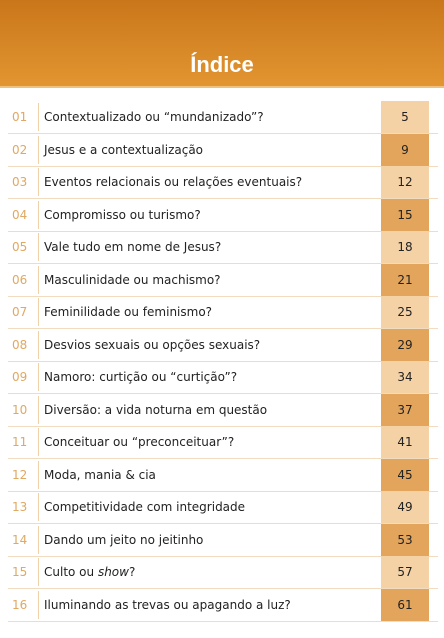  Describe the element at coordinates (405, 442) in the screenshot. I see `page-number: 41` at that location.